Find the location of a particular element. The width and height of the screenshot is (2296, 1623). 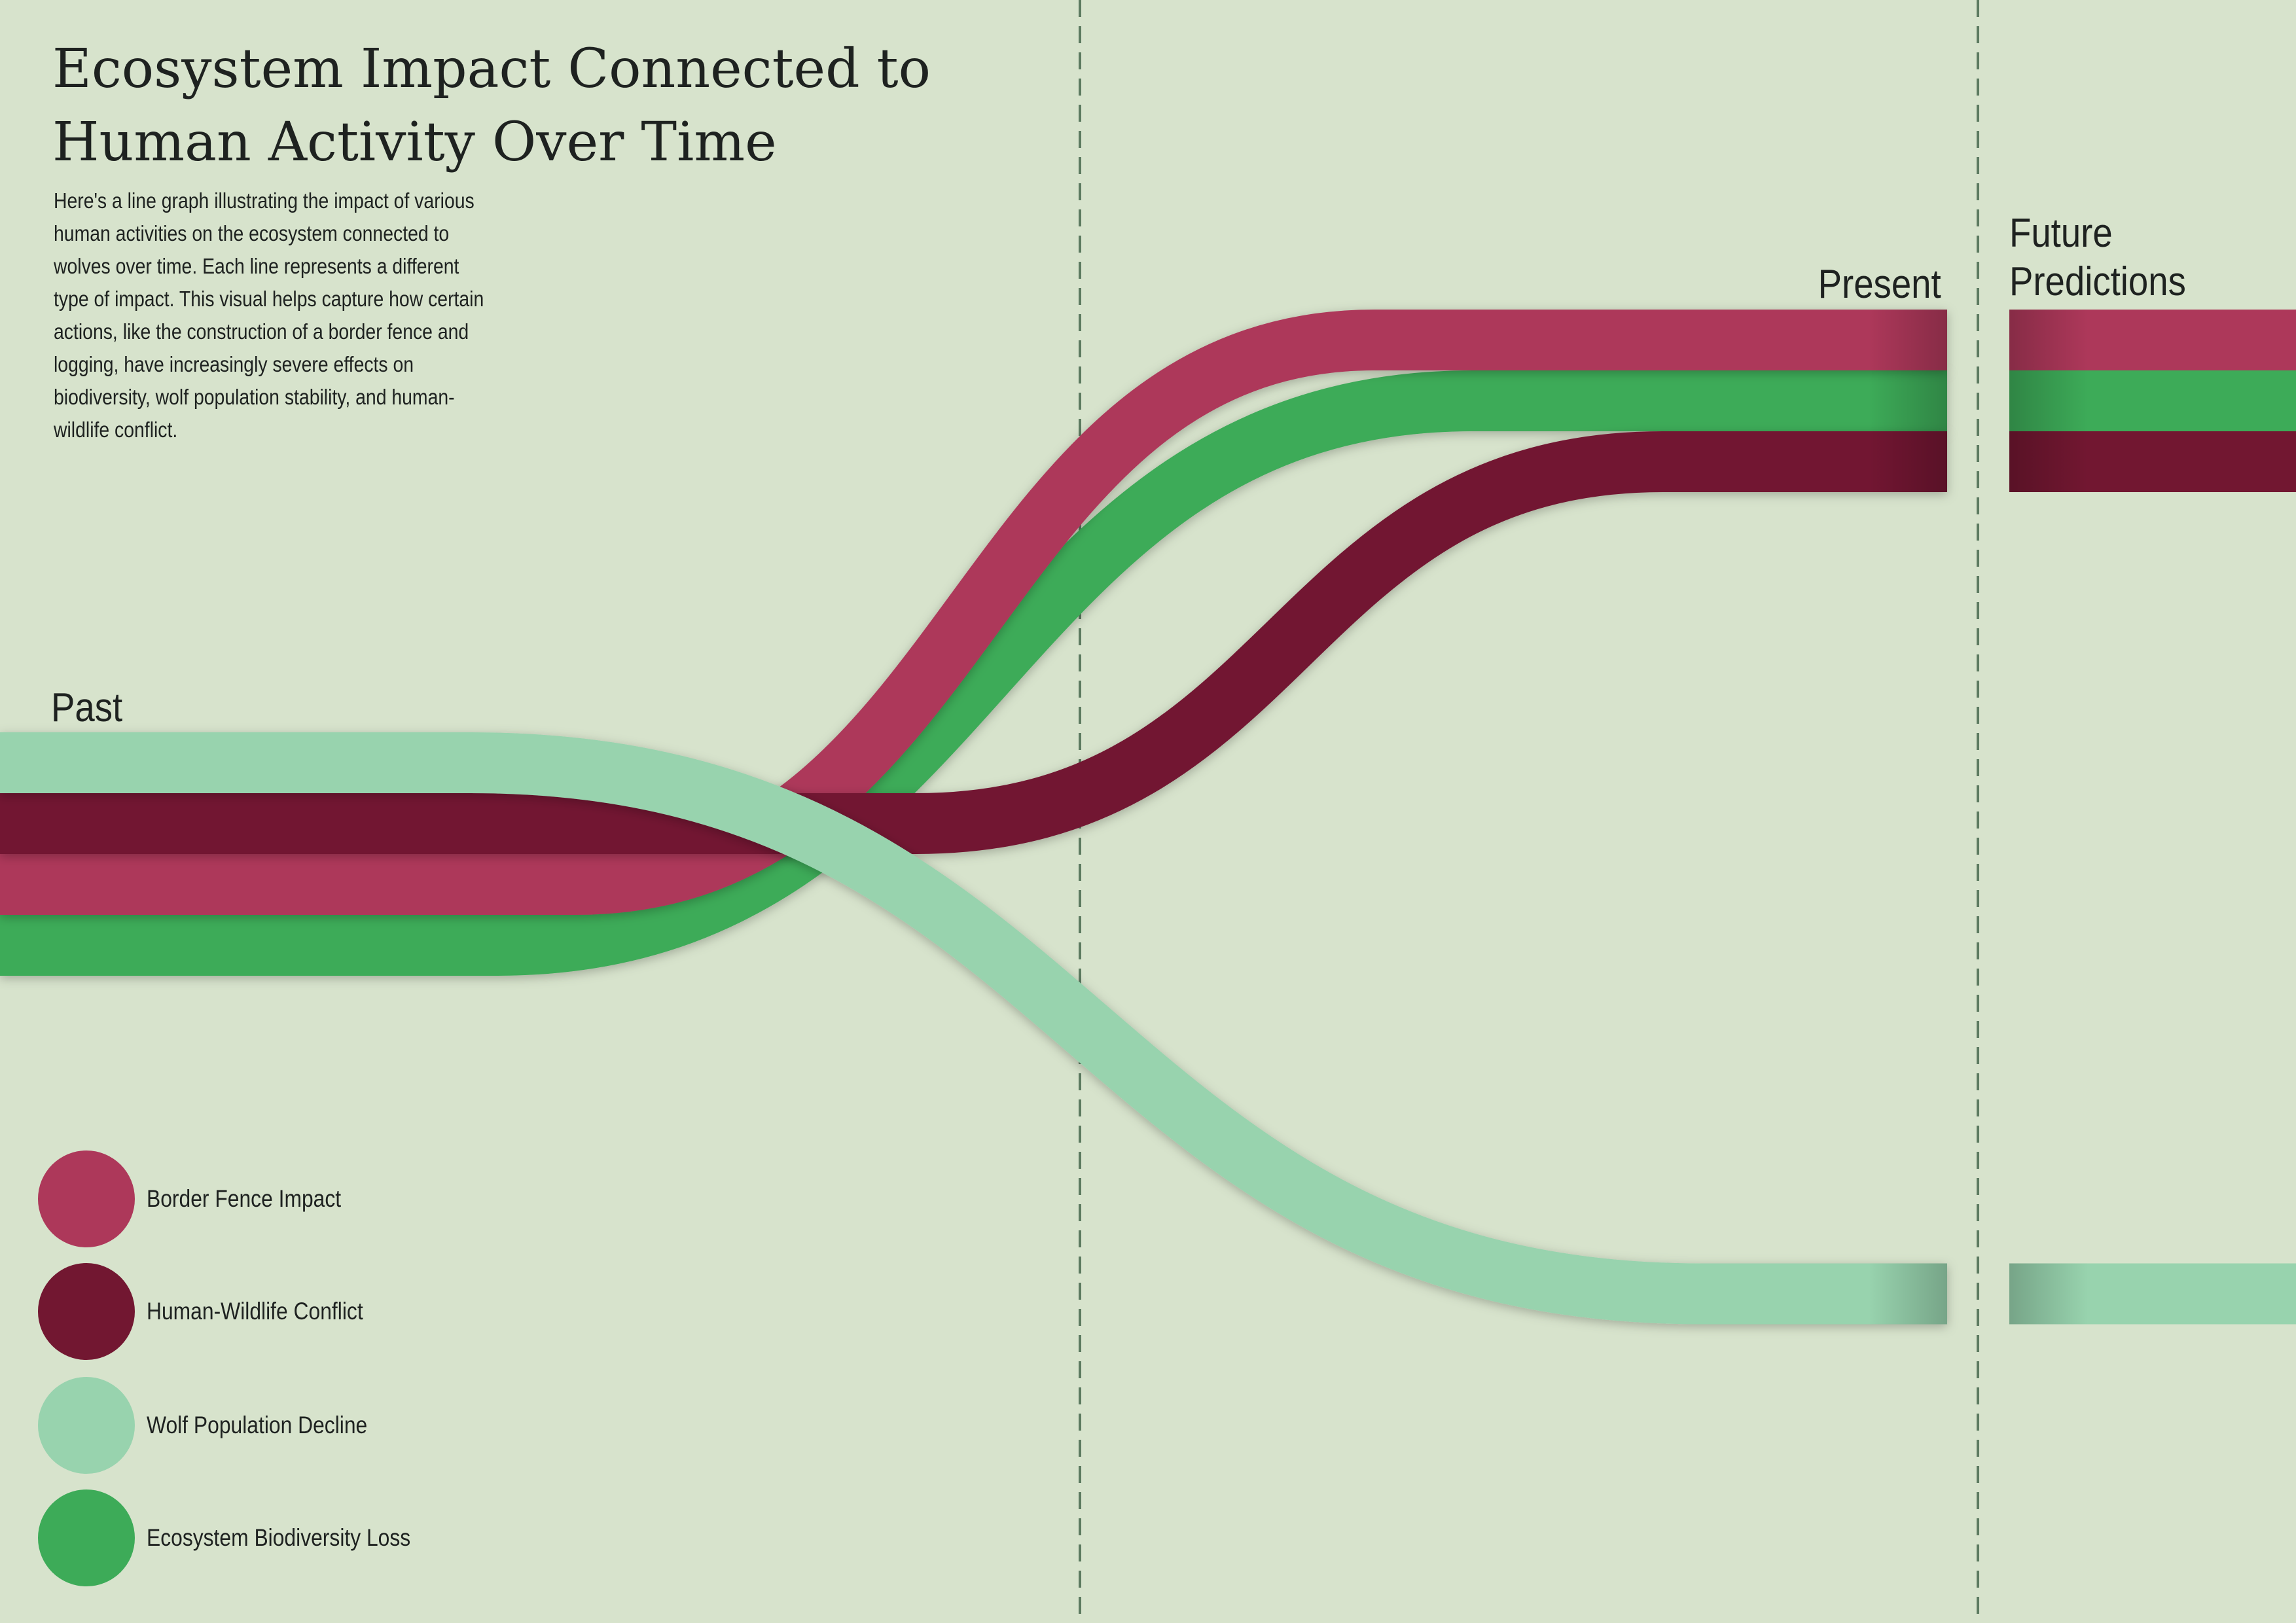

legend-item-wolf-decline: Wolf Population Decline is located at coordinates (300, 1425).